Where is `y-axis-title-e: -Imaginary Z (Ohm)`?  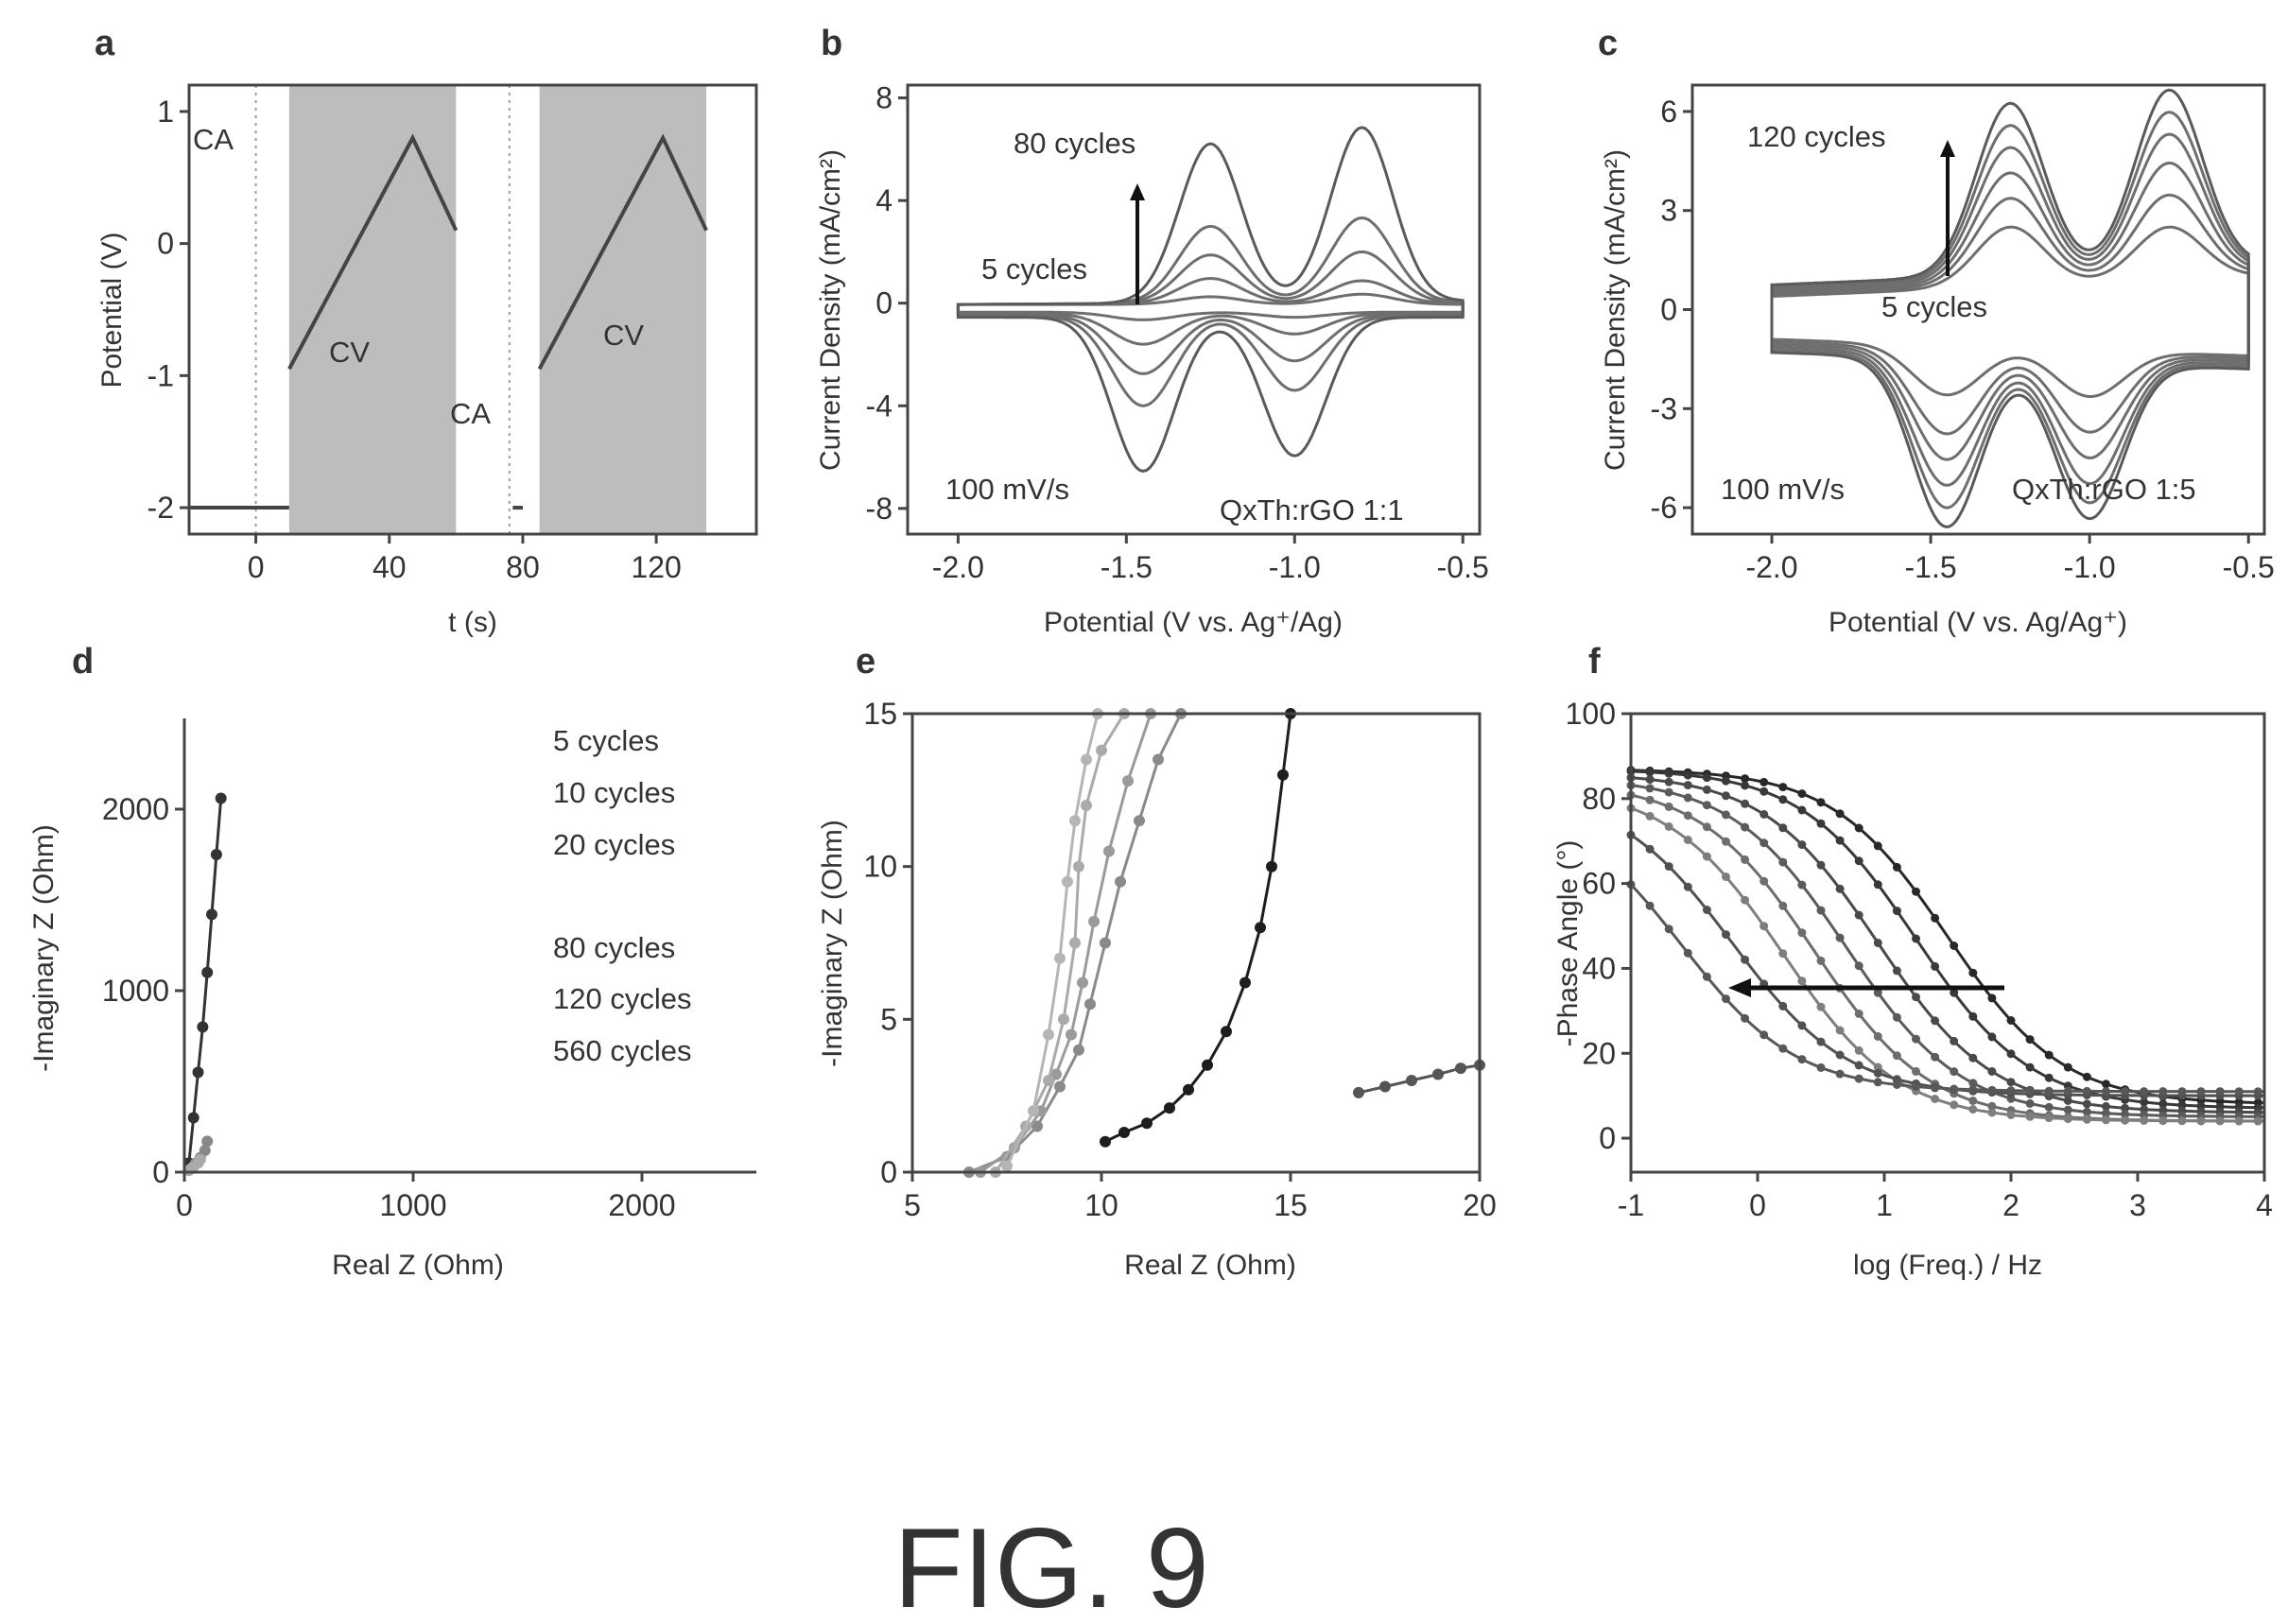 y-axis-title-e: -Imaginary Z (Ohm) is located at coordinates (832, 943).